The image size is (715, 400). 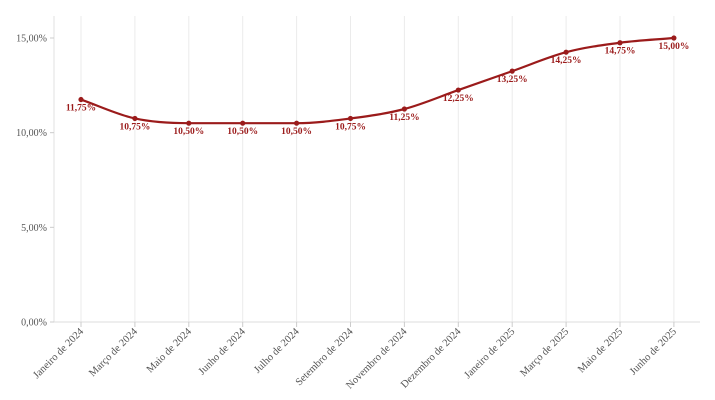 What do you see at coordinates (34, 228) in the screenshot?
I see `y-tick-label: 5,00%` at bounding box center [34, 228].